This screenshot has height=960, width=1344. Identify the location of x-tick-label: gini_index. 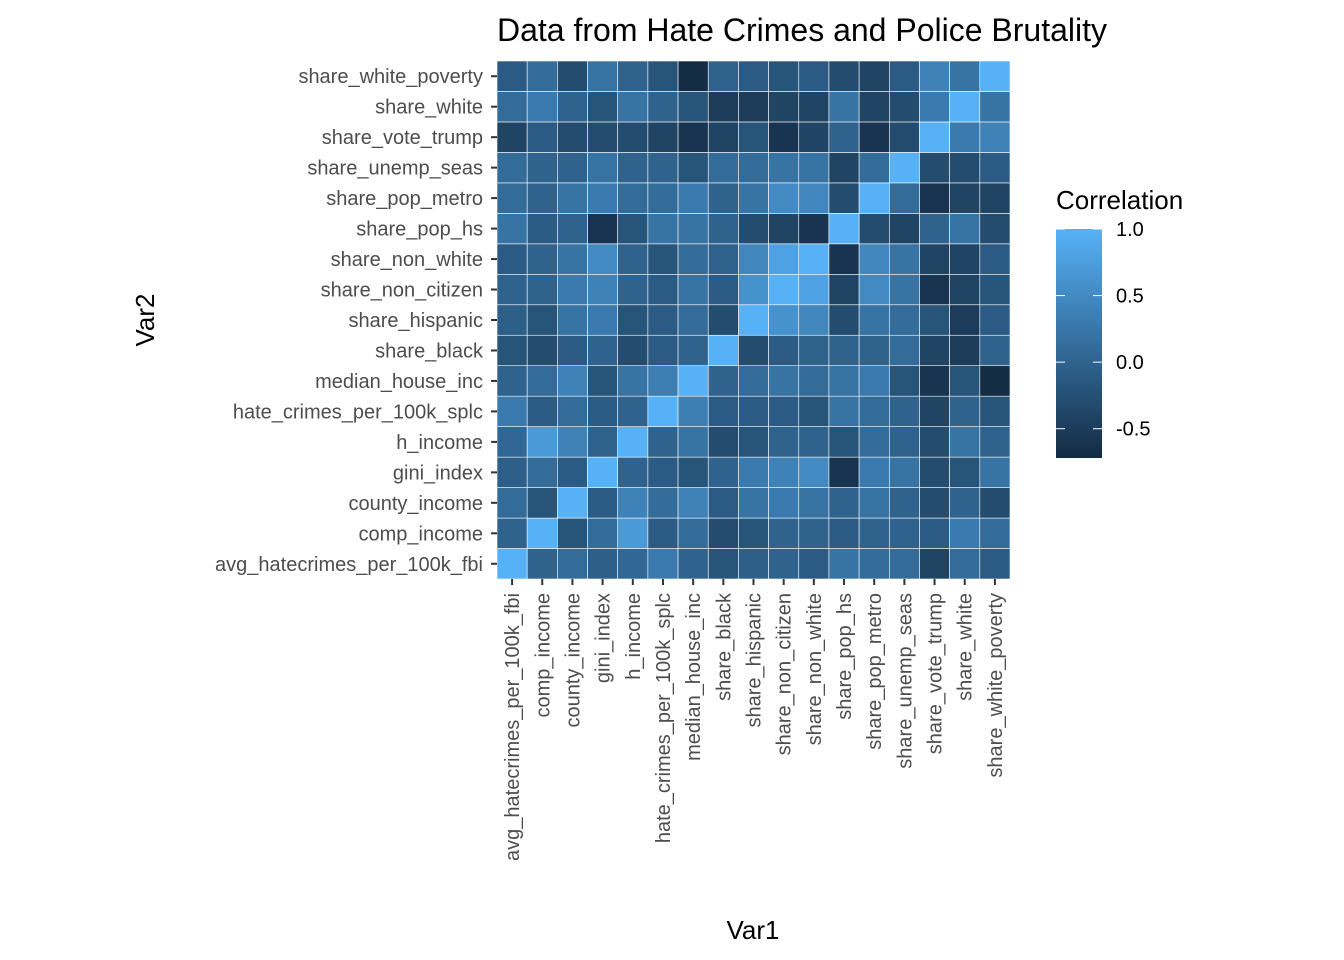
(604, 638).